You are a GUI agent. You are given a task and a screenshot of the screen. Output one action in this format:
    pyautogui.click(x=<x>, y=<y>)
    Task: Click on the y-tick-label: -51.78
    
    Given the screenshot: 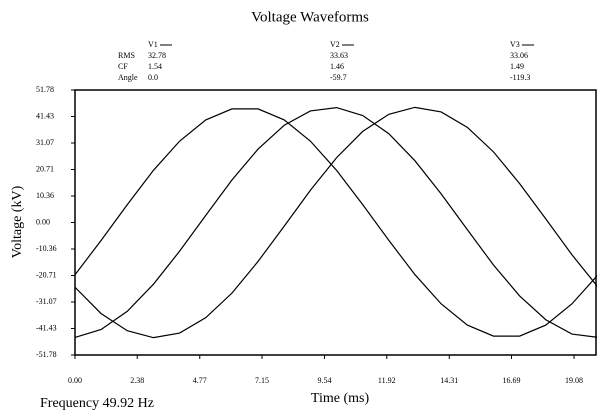 What is the action you would take?
    pyautogui.click(x=46, y=354)
    